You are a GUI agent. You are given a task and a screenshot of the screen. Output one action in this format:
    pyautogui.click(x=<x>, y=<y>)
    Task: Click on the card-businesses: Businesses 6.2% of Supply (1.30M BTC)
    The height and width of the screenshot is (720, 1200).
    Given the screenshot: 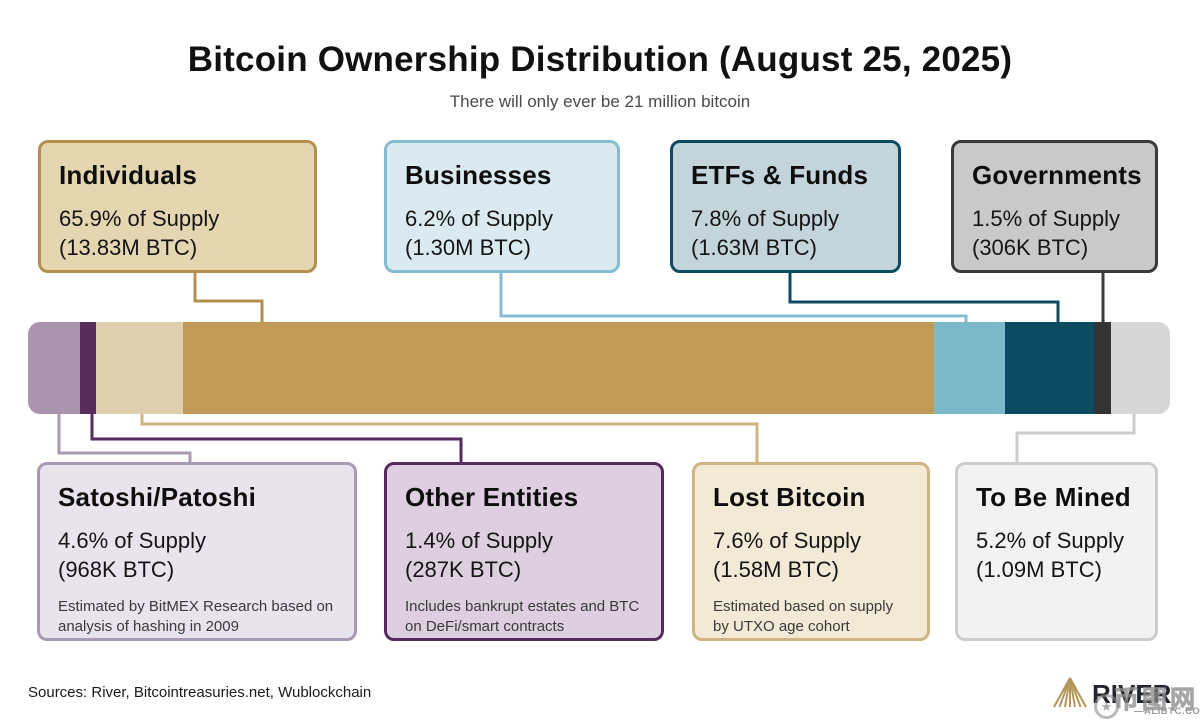 What is the action you would take?
    pyautogui.click(x=502, y=206)
    